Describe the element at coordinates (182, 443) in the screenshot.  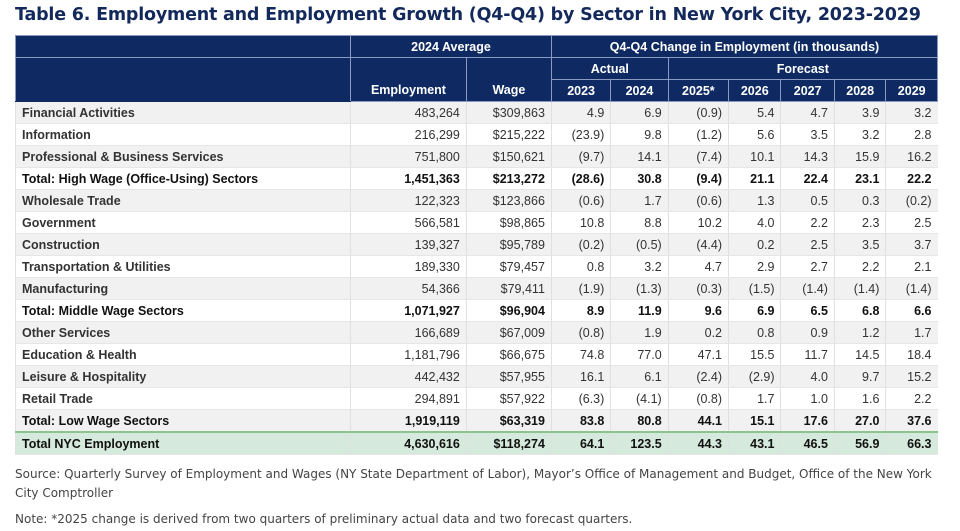
I see `sector-cell: Total NYC Employment` at that location.